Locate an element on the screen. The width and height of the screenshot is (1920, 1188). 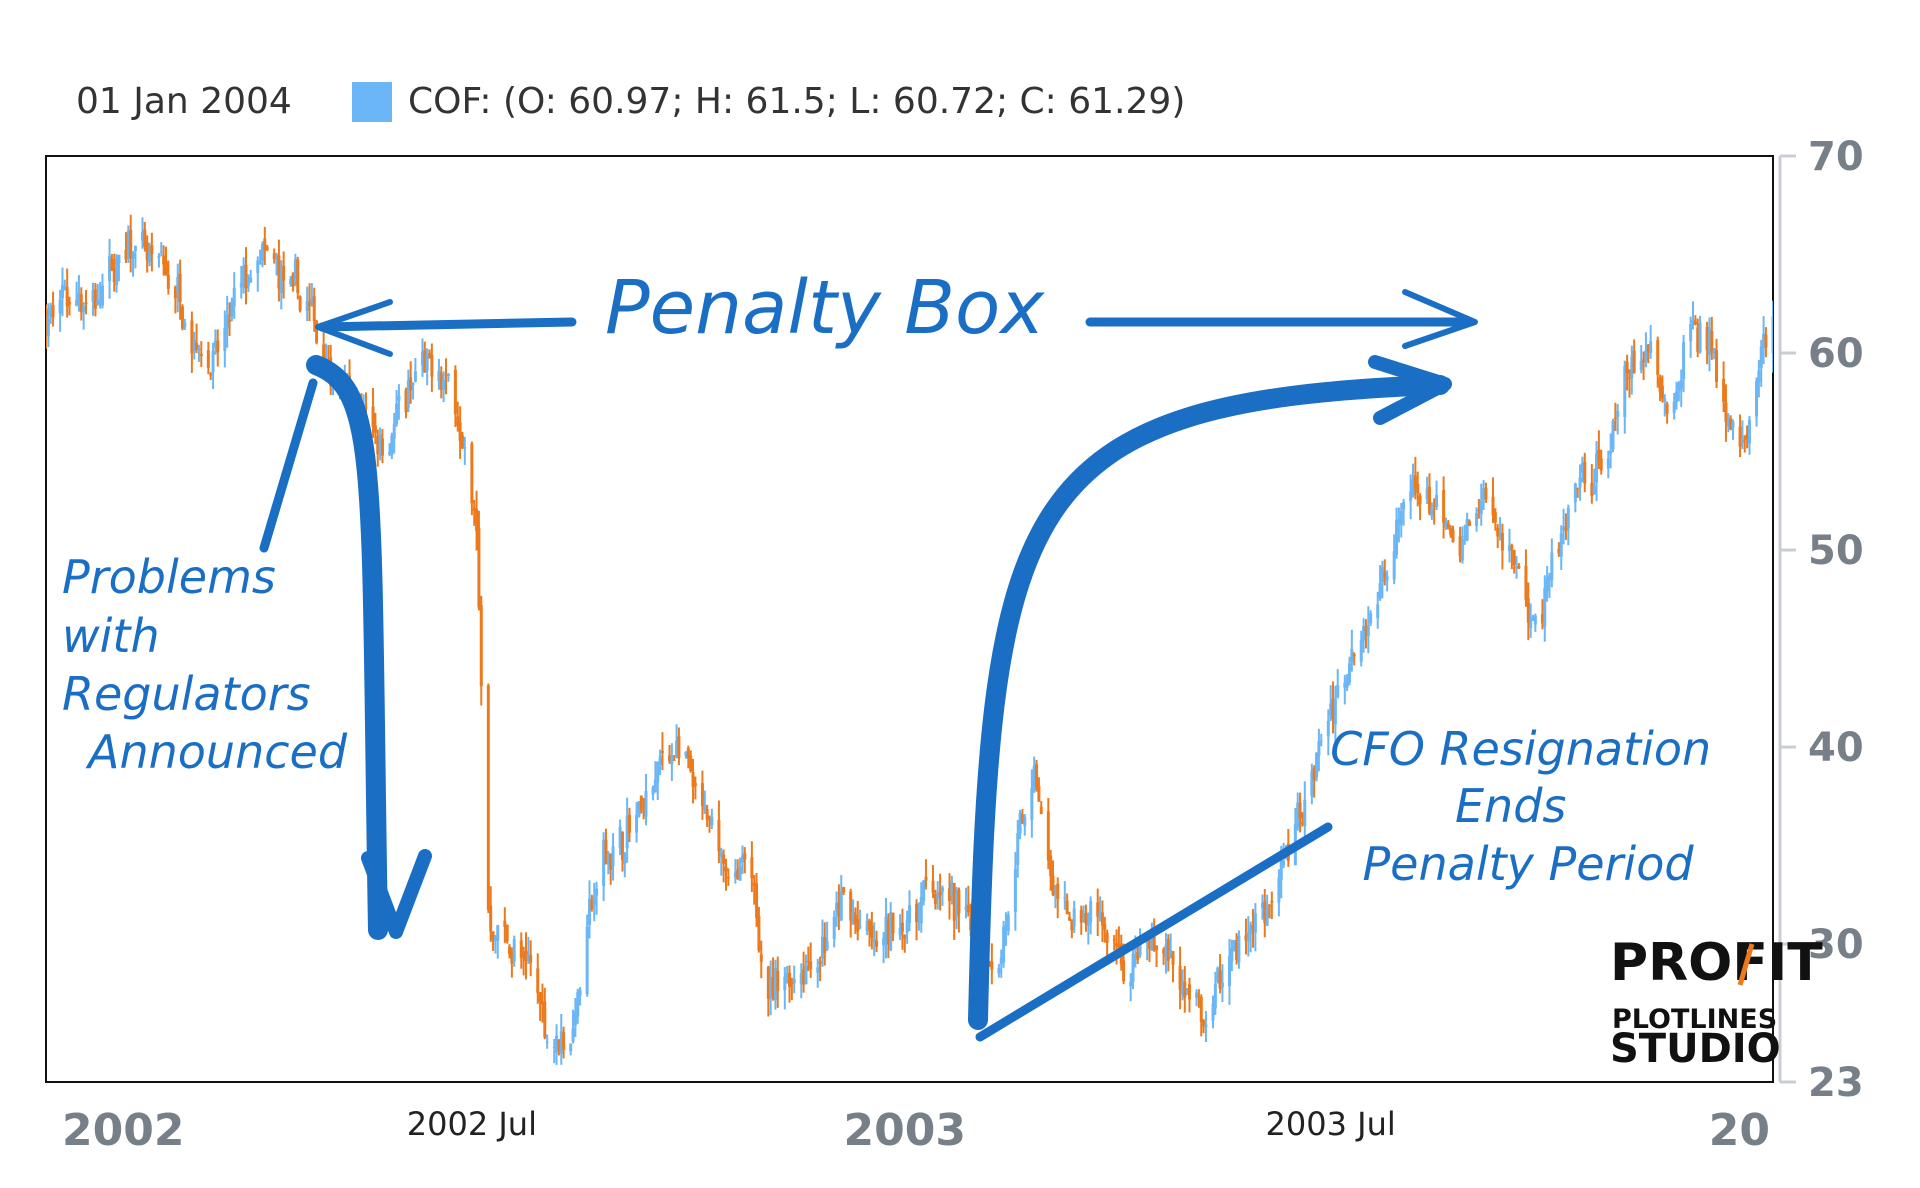
legend-date: 01 Jan 2004 is located at coordinates (184, 101).